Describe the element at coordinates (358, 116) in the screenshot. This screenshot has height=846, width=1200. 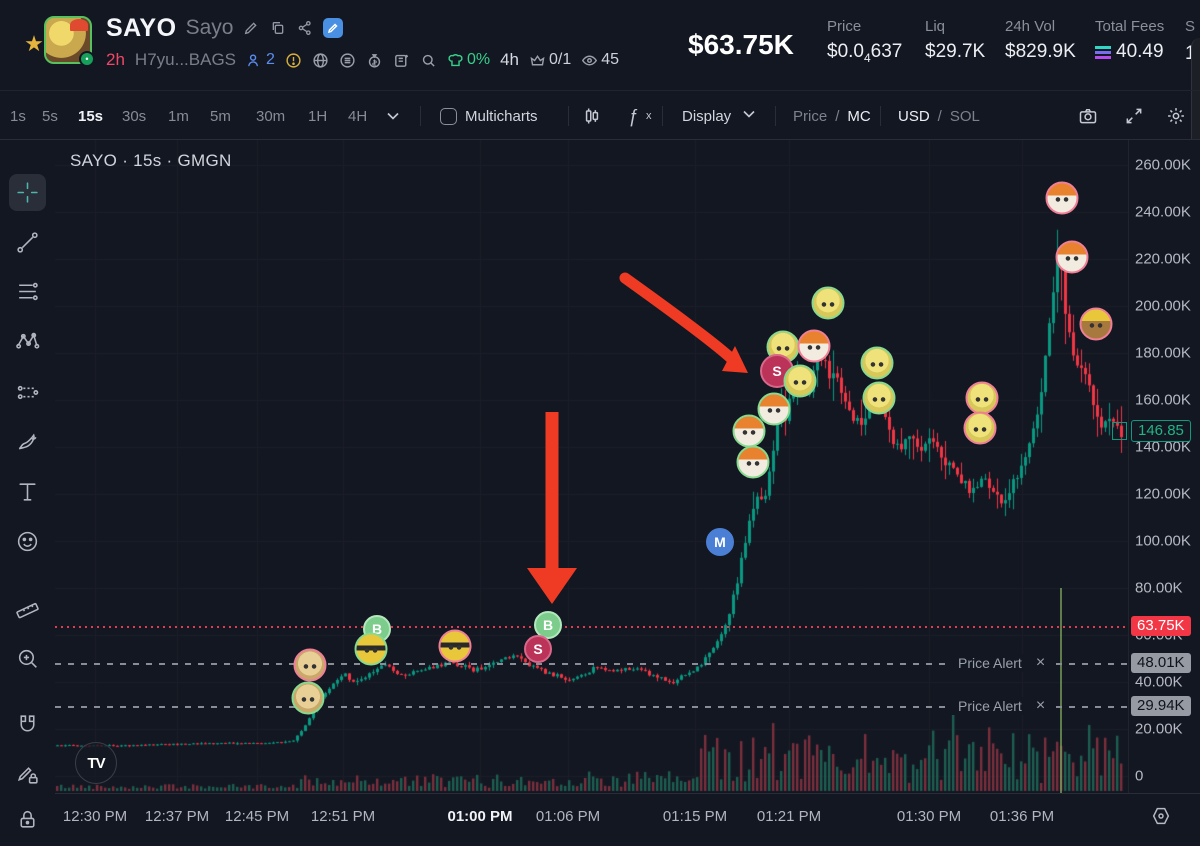
I see `timeframe-4H: 4H` at that location.